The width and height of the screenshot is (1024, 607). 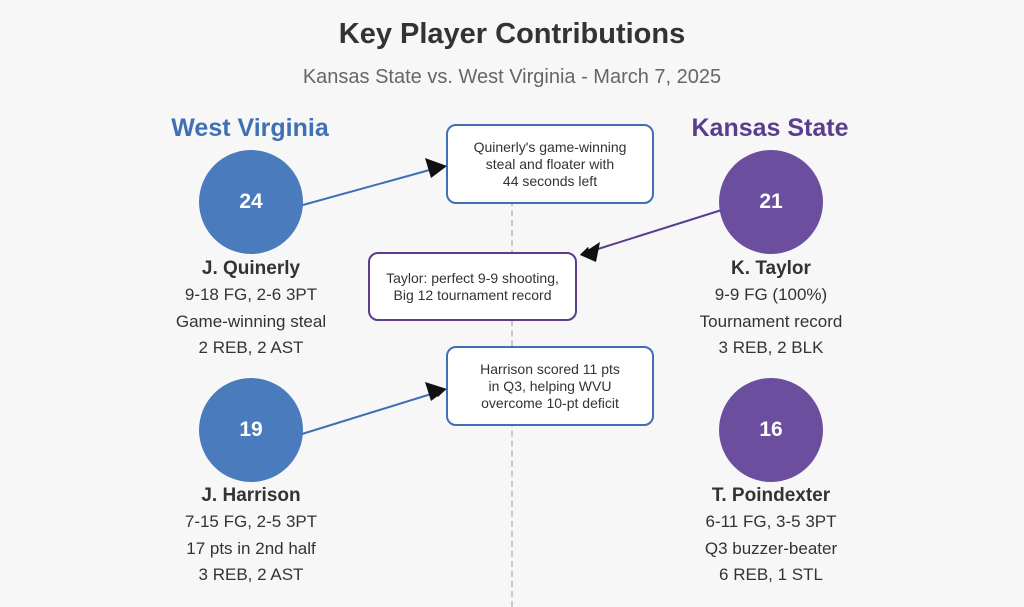 I want to click on callout-line: in Q3, helping WVU, so click(x=550, y=385).